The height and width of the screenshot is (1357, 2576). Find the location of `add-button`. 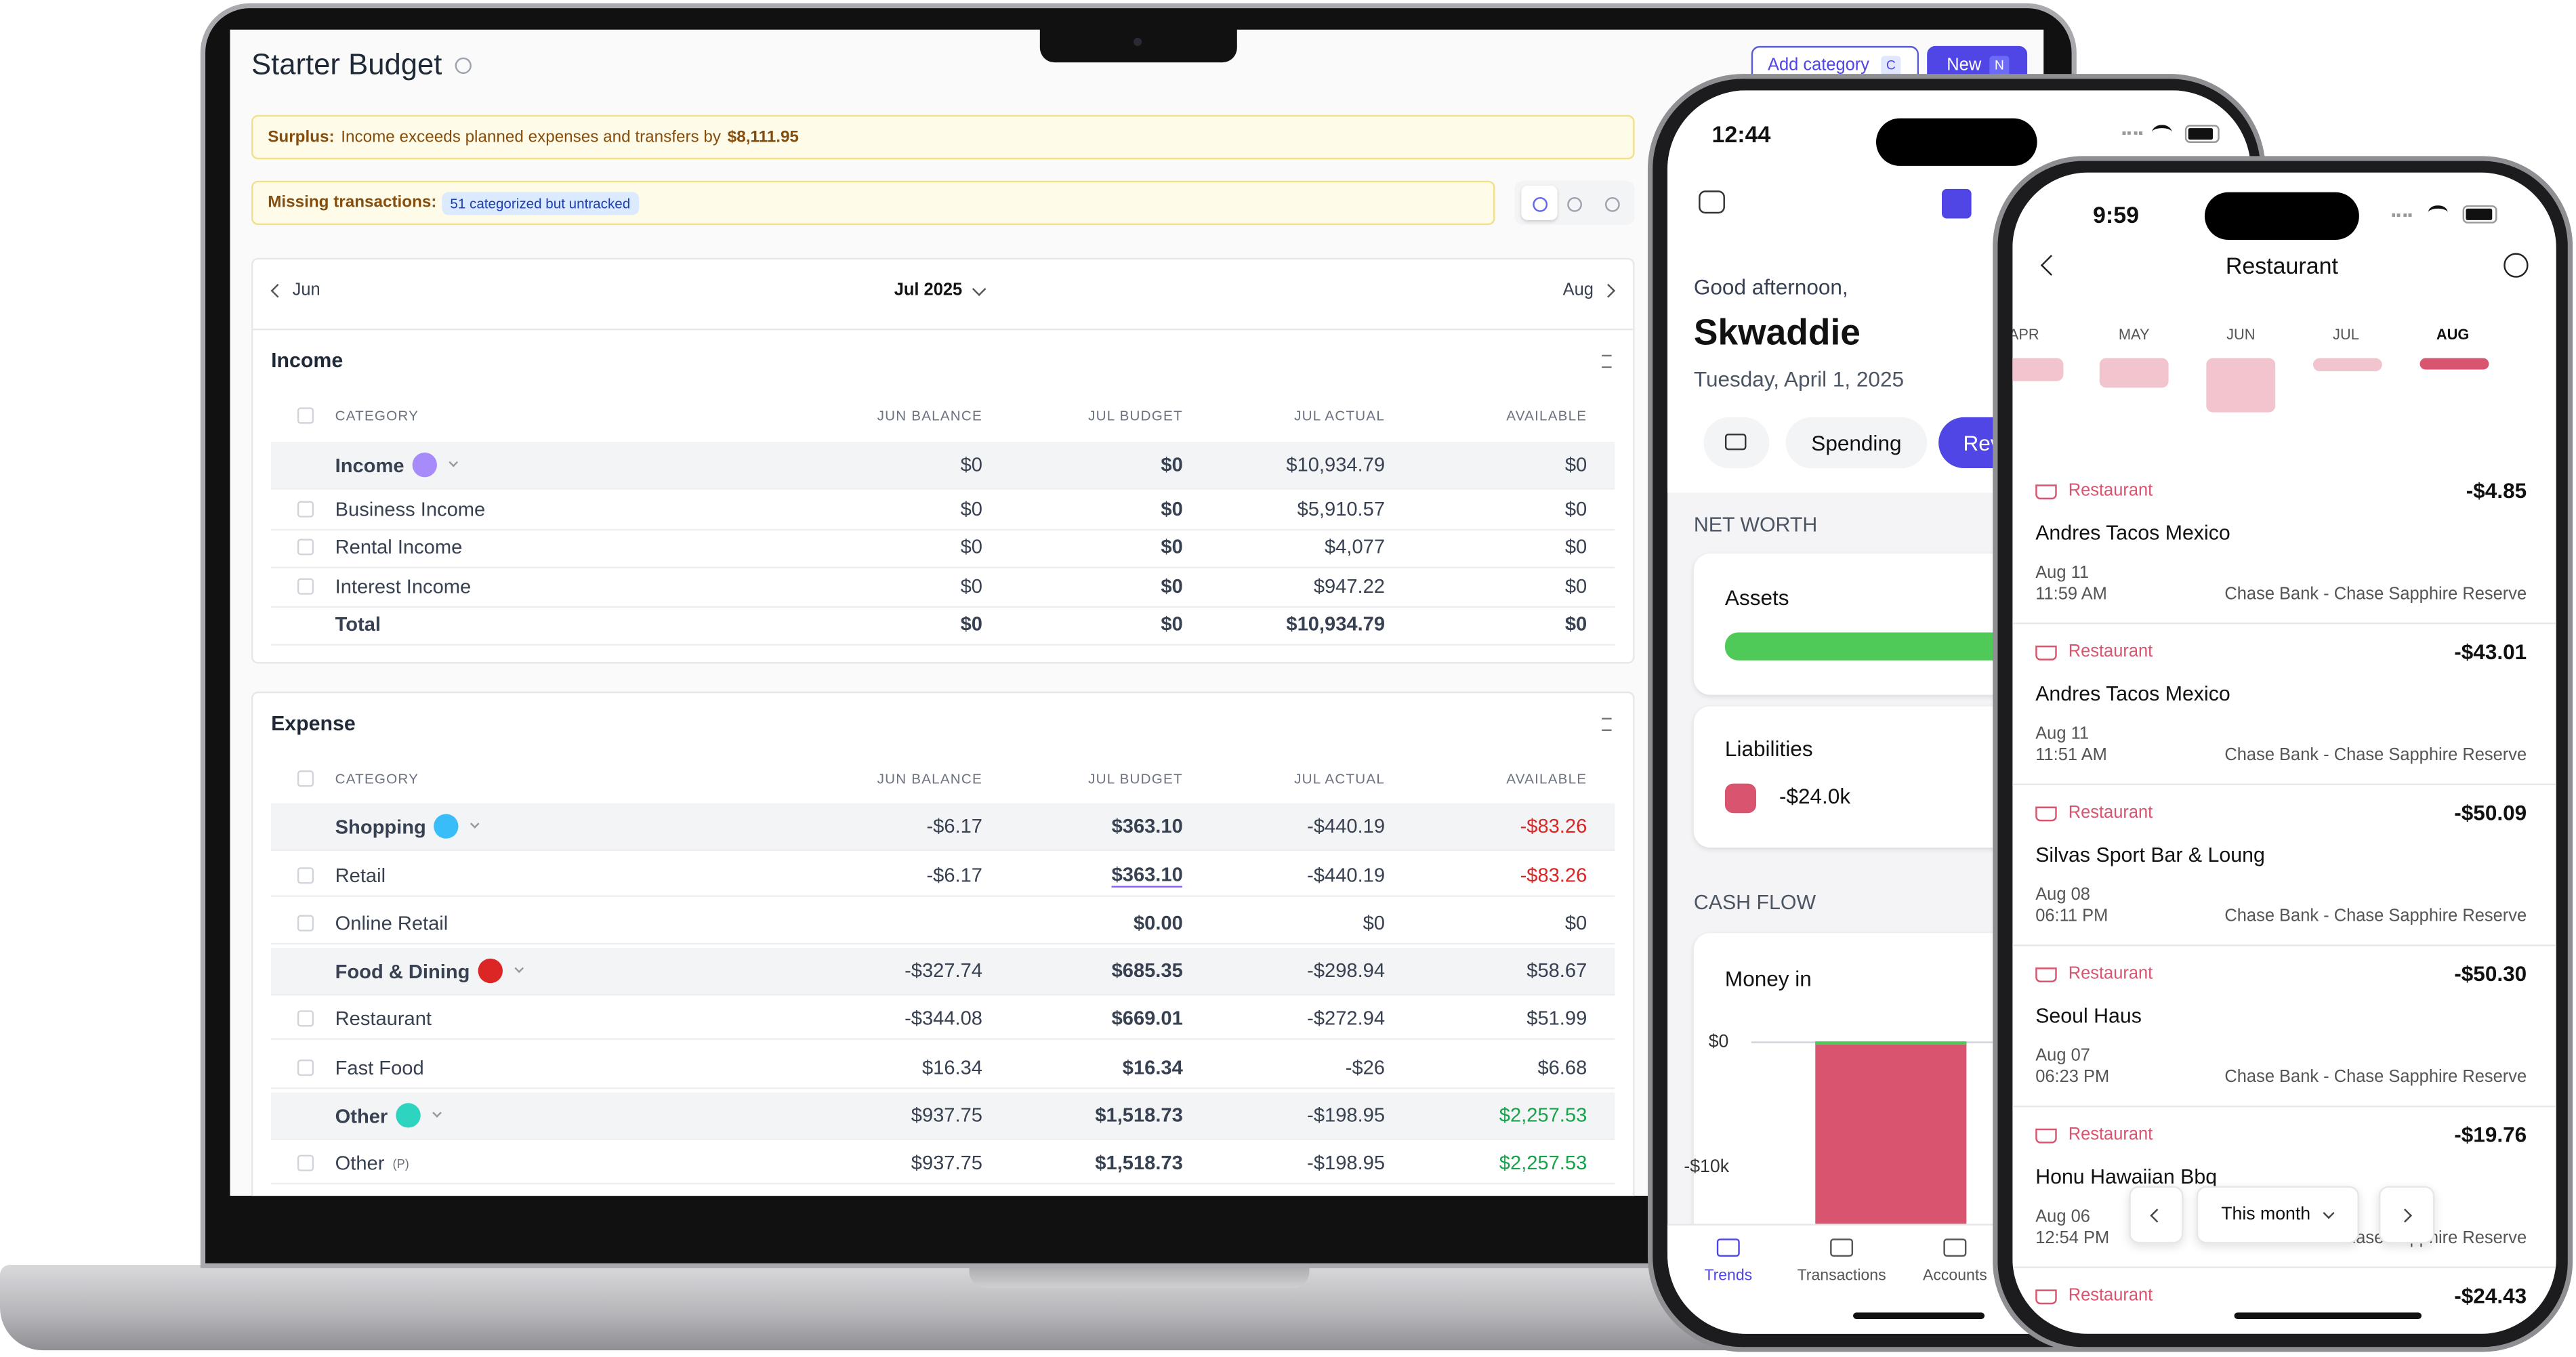

add-button is located at coordinates (2516, 265).